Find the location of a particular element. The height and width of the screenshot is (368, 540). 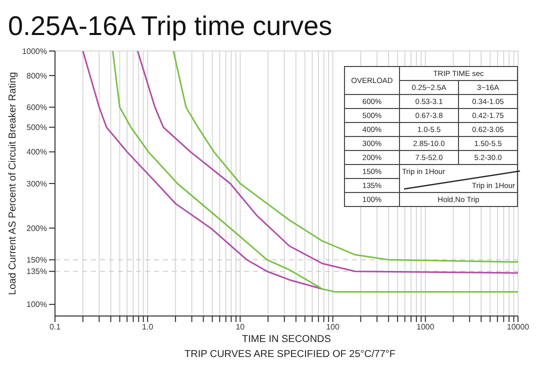

y-tick-label: 600% is located at coordinates (36, 107).